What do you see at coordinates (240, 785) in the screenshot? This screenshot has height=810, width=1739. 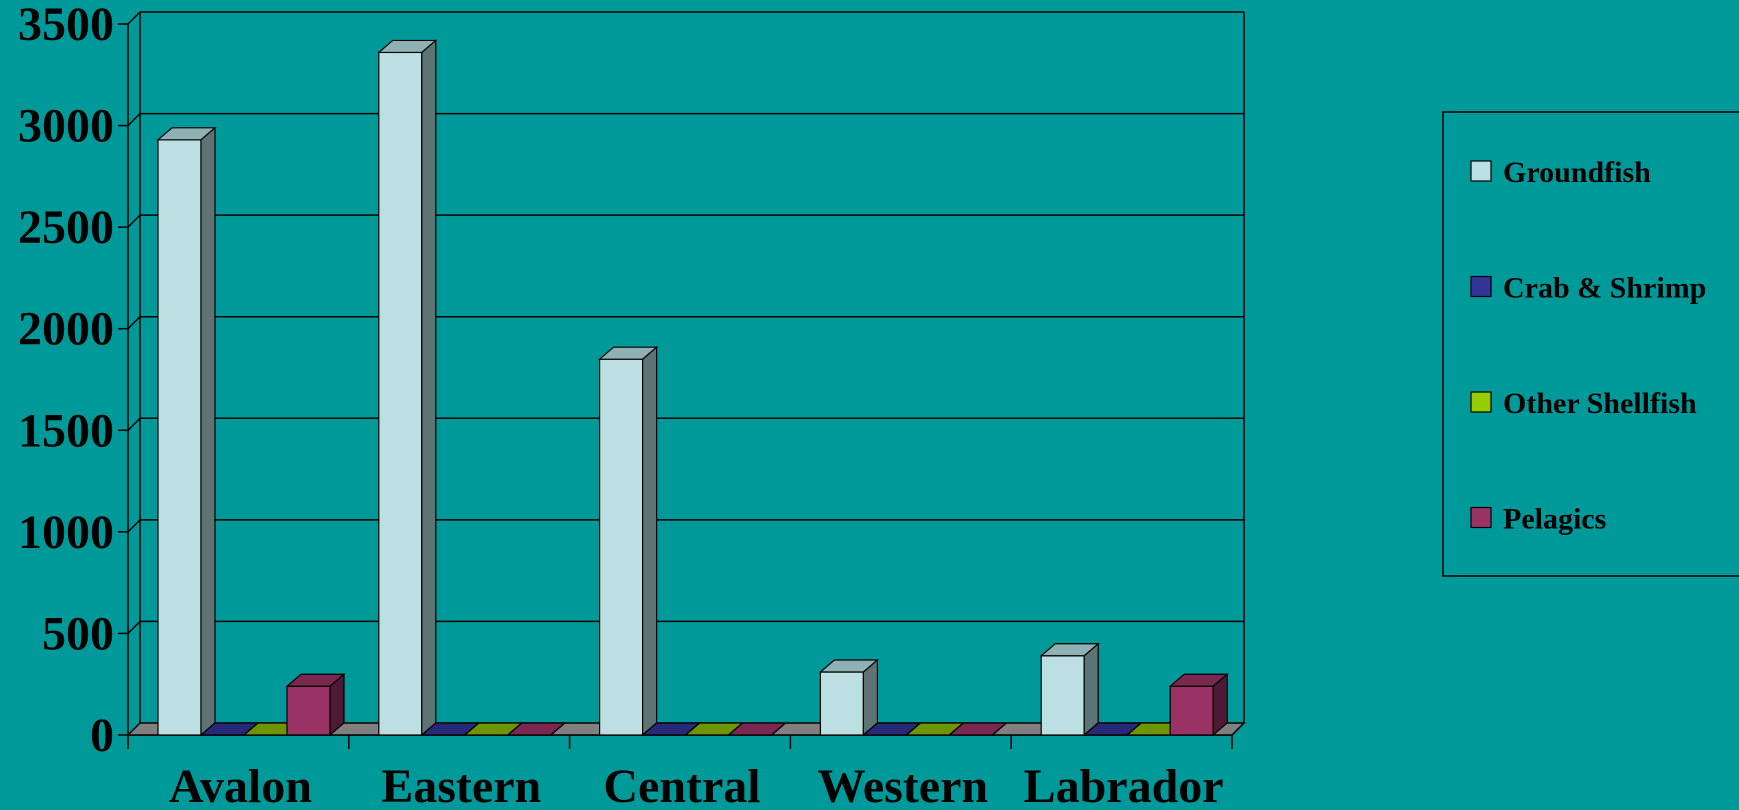 I see `x-category-label: Avalon` at bounding box center [240, 785].